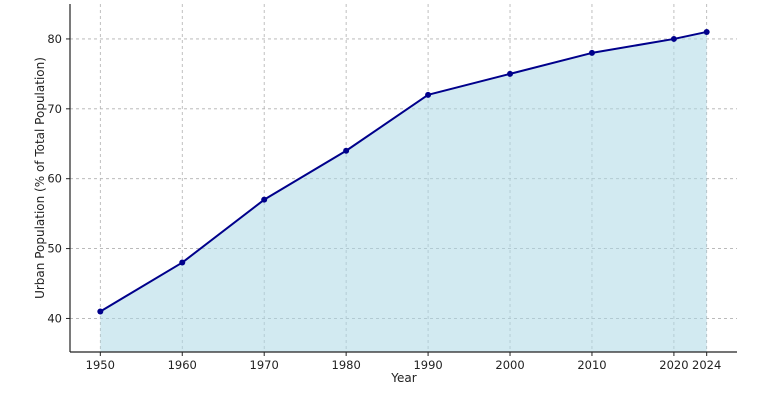 The width and height of the screenshot is (775, 401). I want to click on y-tick-label: 50, so click(54, 249).